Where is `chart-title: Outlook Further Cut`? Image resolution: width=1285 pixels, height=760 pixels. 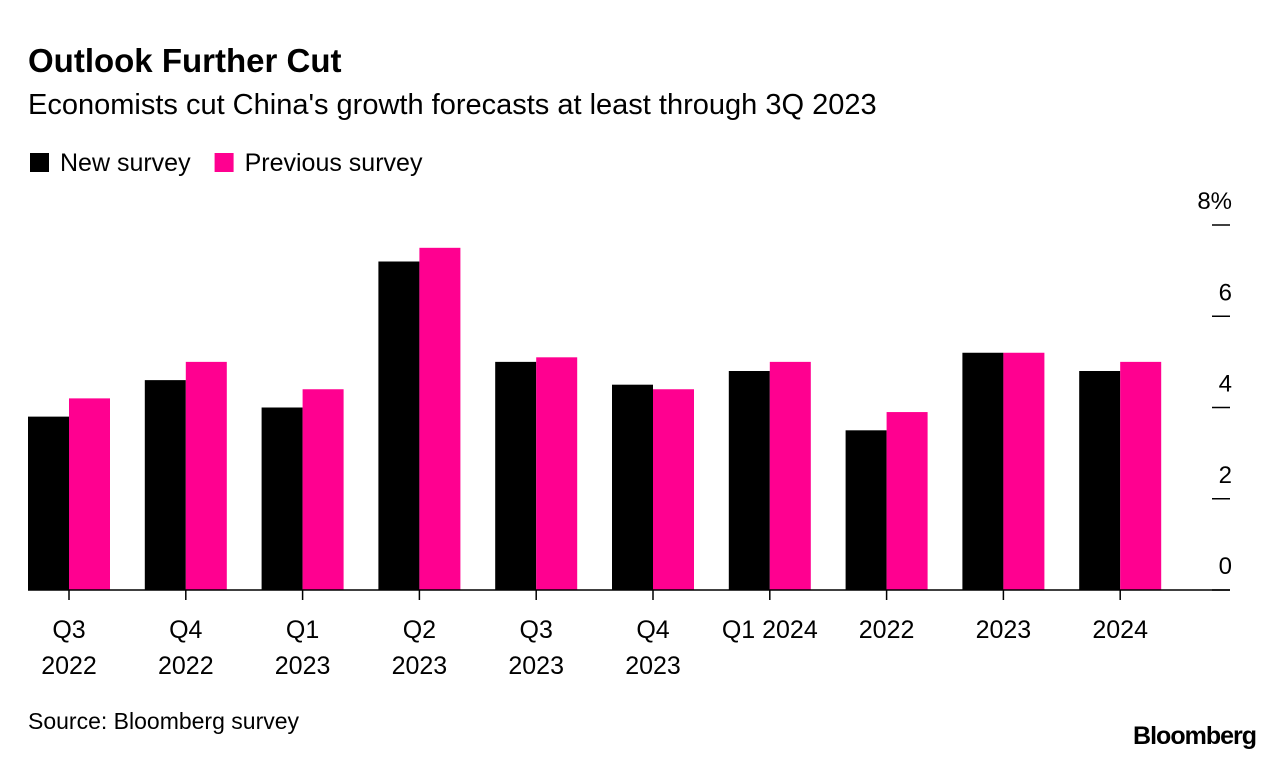
chart-title: Outlook Further Cut is located at coordinates (184, 60).